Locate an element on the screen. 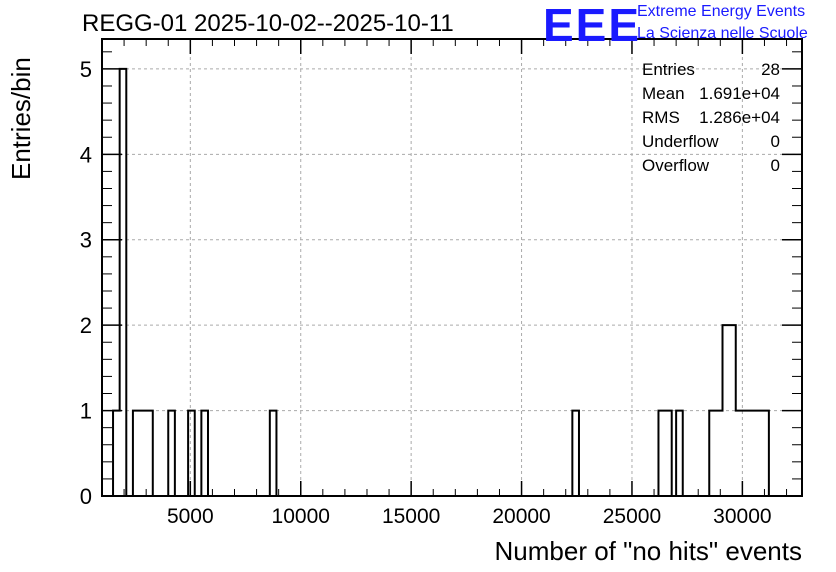 The height and width of the screenshot is (572, 836). y-axis-label: Entries/bin is located at coordinates (21, 118).